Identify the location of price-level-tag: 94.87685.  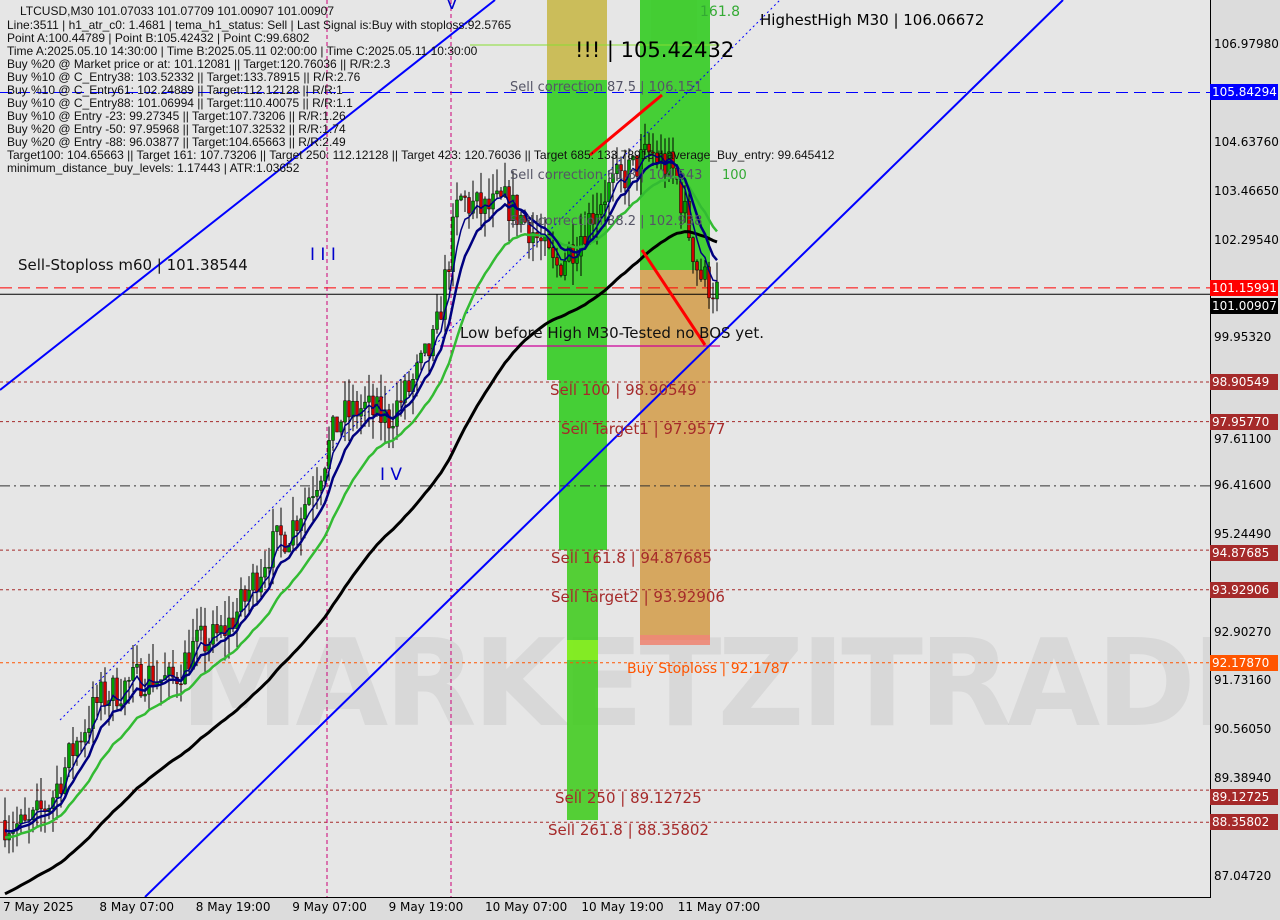
(1244, 552).